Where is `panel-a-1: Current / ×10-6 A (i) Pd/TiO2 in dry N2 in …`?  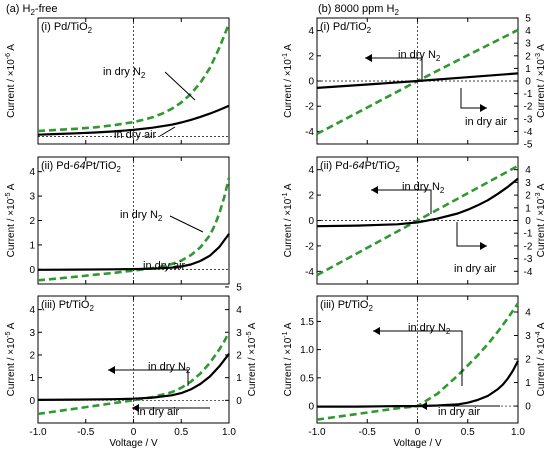
panel-a-1: Current / ×10-6 A (i) Pd/TiO2 in dry N2 in … is located at coordinates (118, 81).